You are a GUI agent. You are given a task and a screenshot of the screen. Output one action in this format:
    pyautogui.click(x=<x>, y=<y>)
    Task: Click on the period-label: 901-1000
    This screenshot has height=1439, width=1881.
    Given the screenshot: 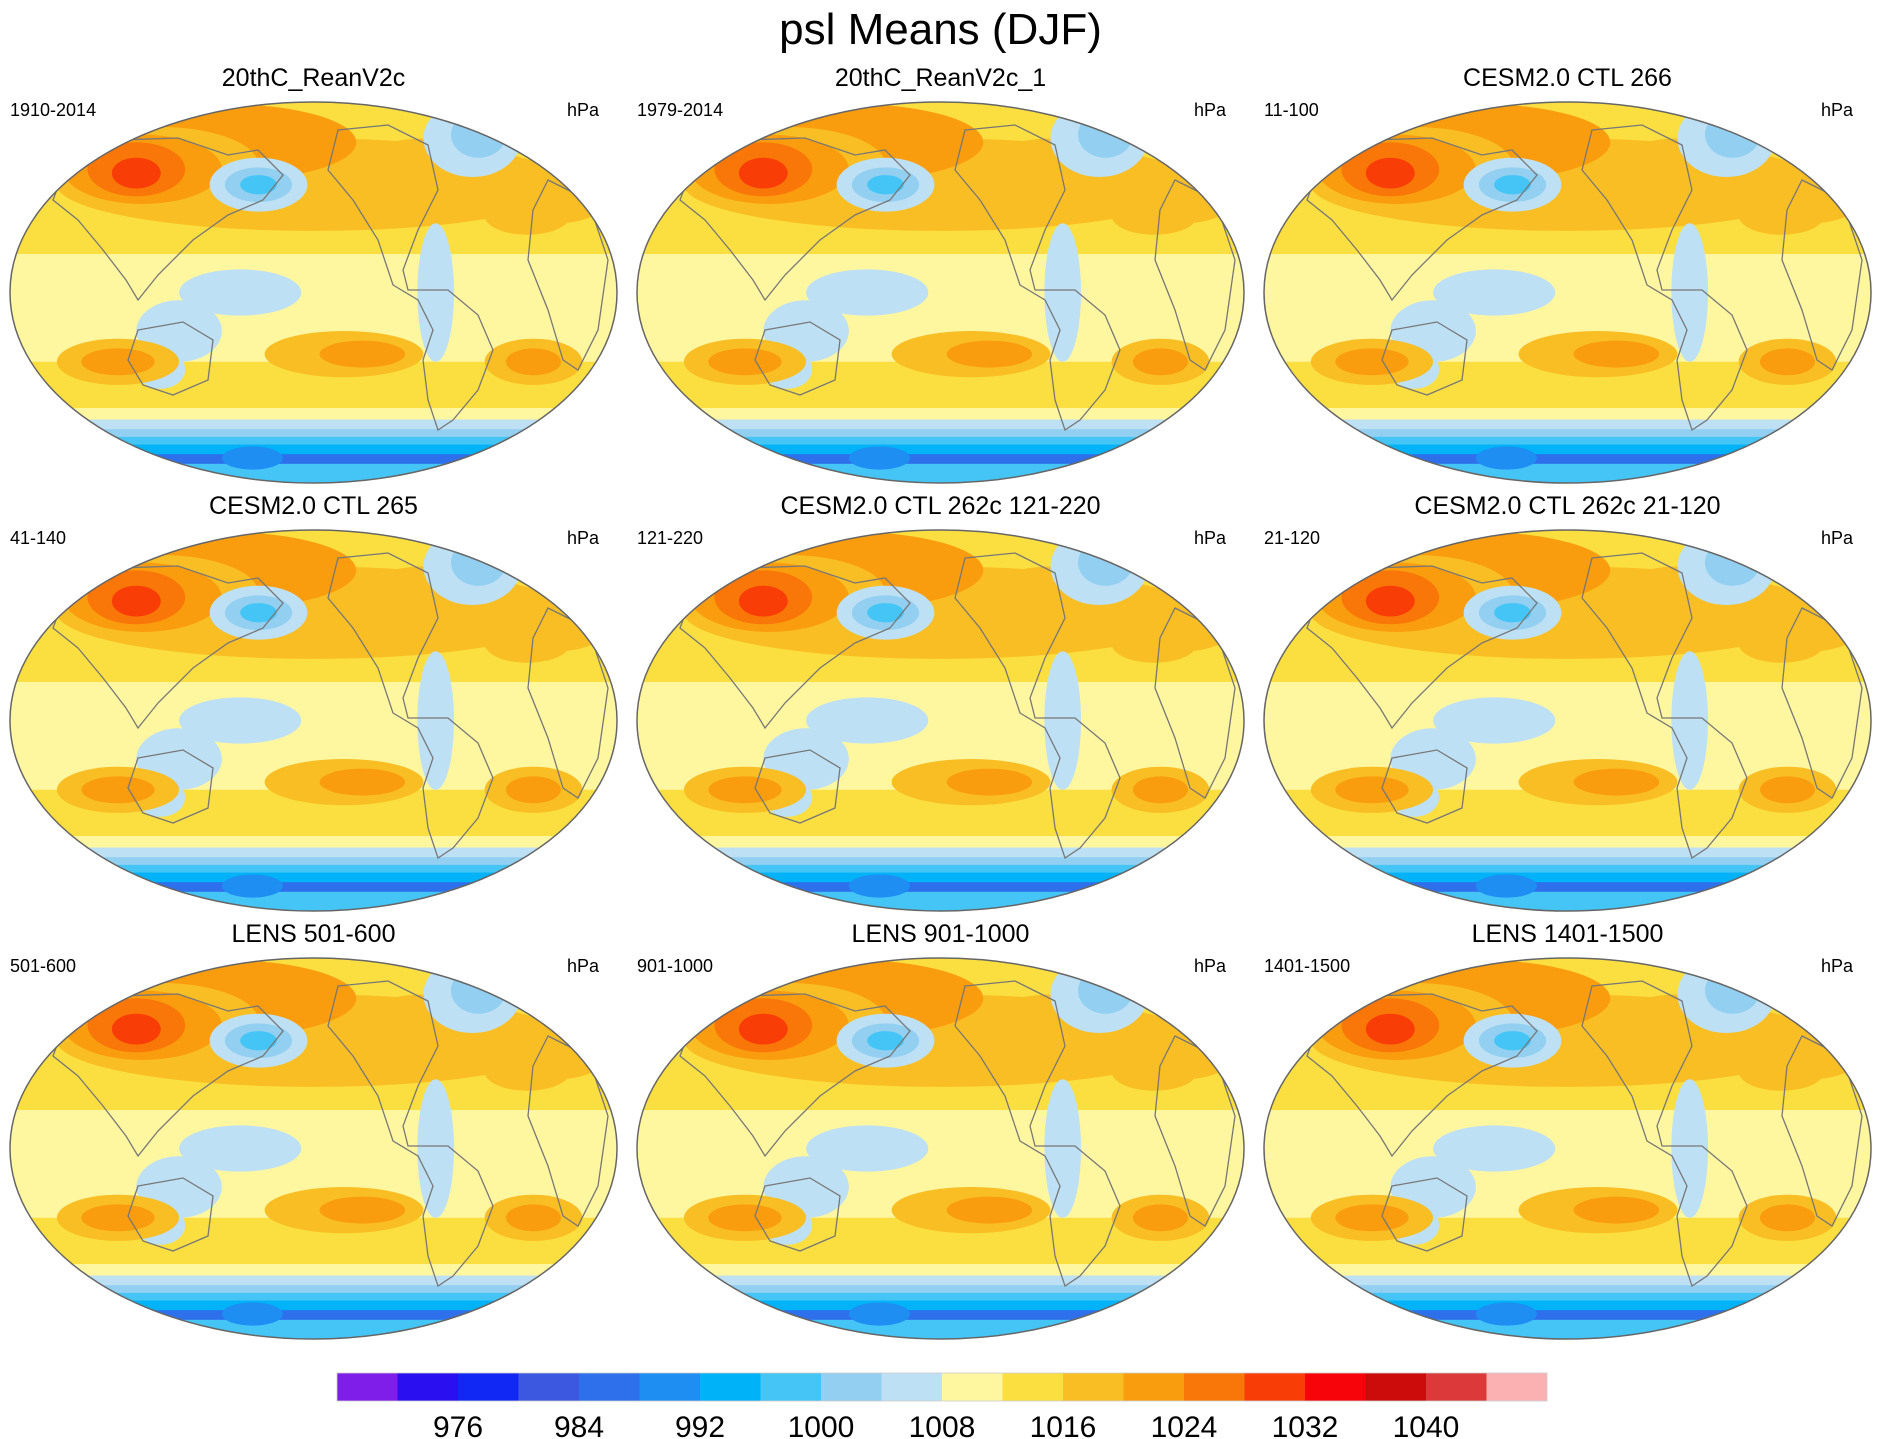 What is the action you would take?
    pyautogui.click(x=675, y=966)
    